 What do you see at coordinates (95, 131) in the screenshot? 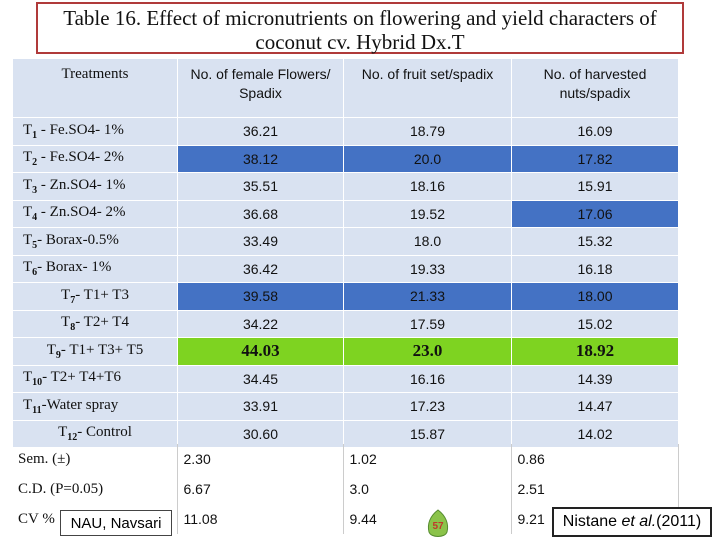
I see `treatment-cell: T1 - Fe.SO4- 1%` at bounding box center [95, 131].